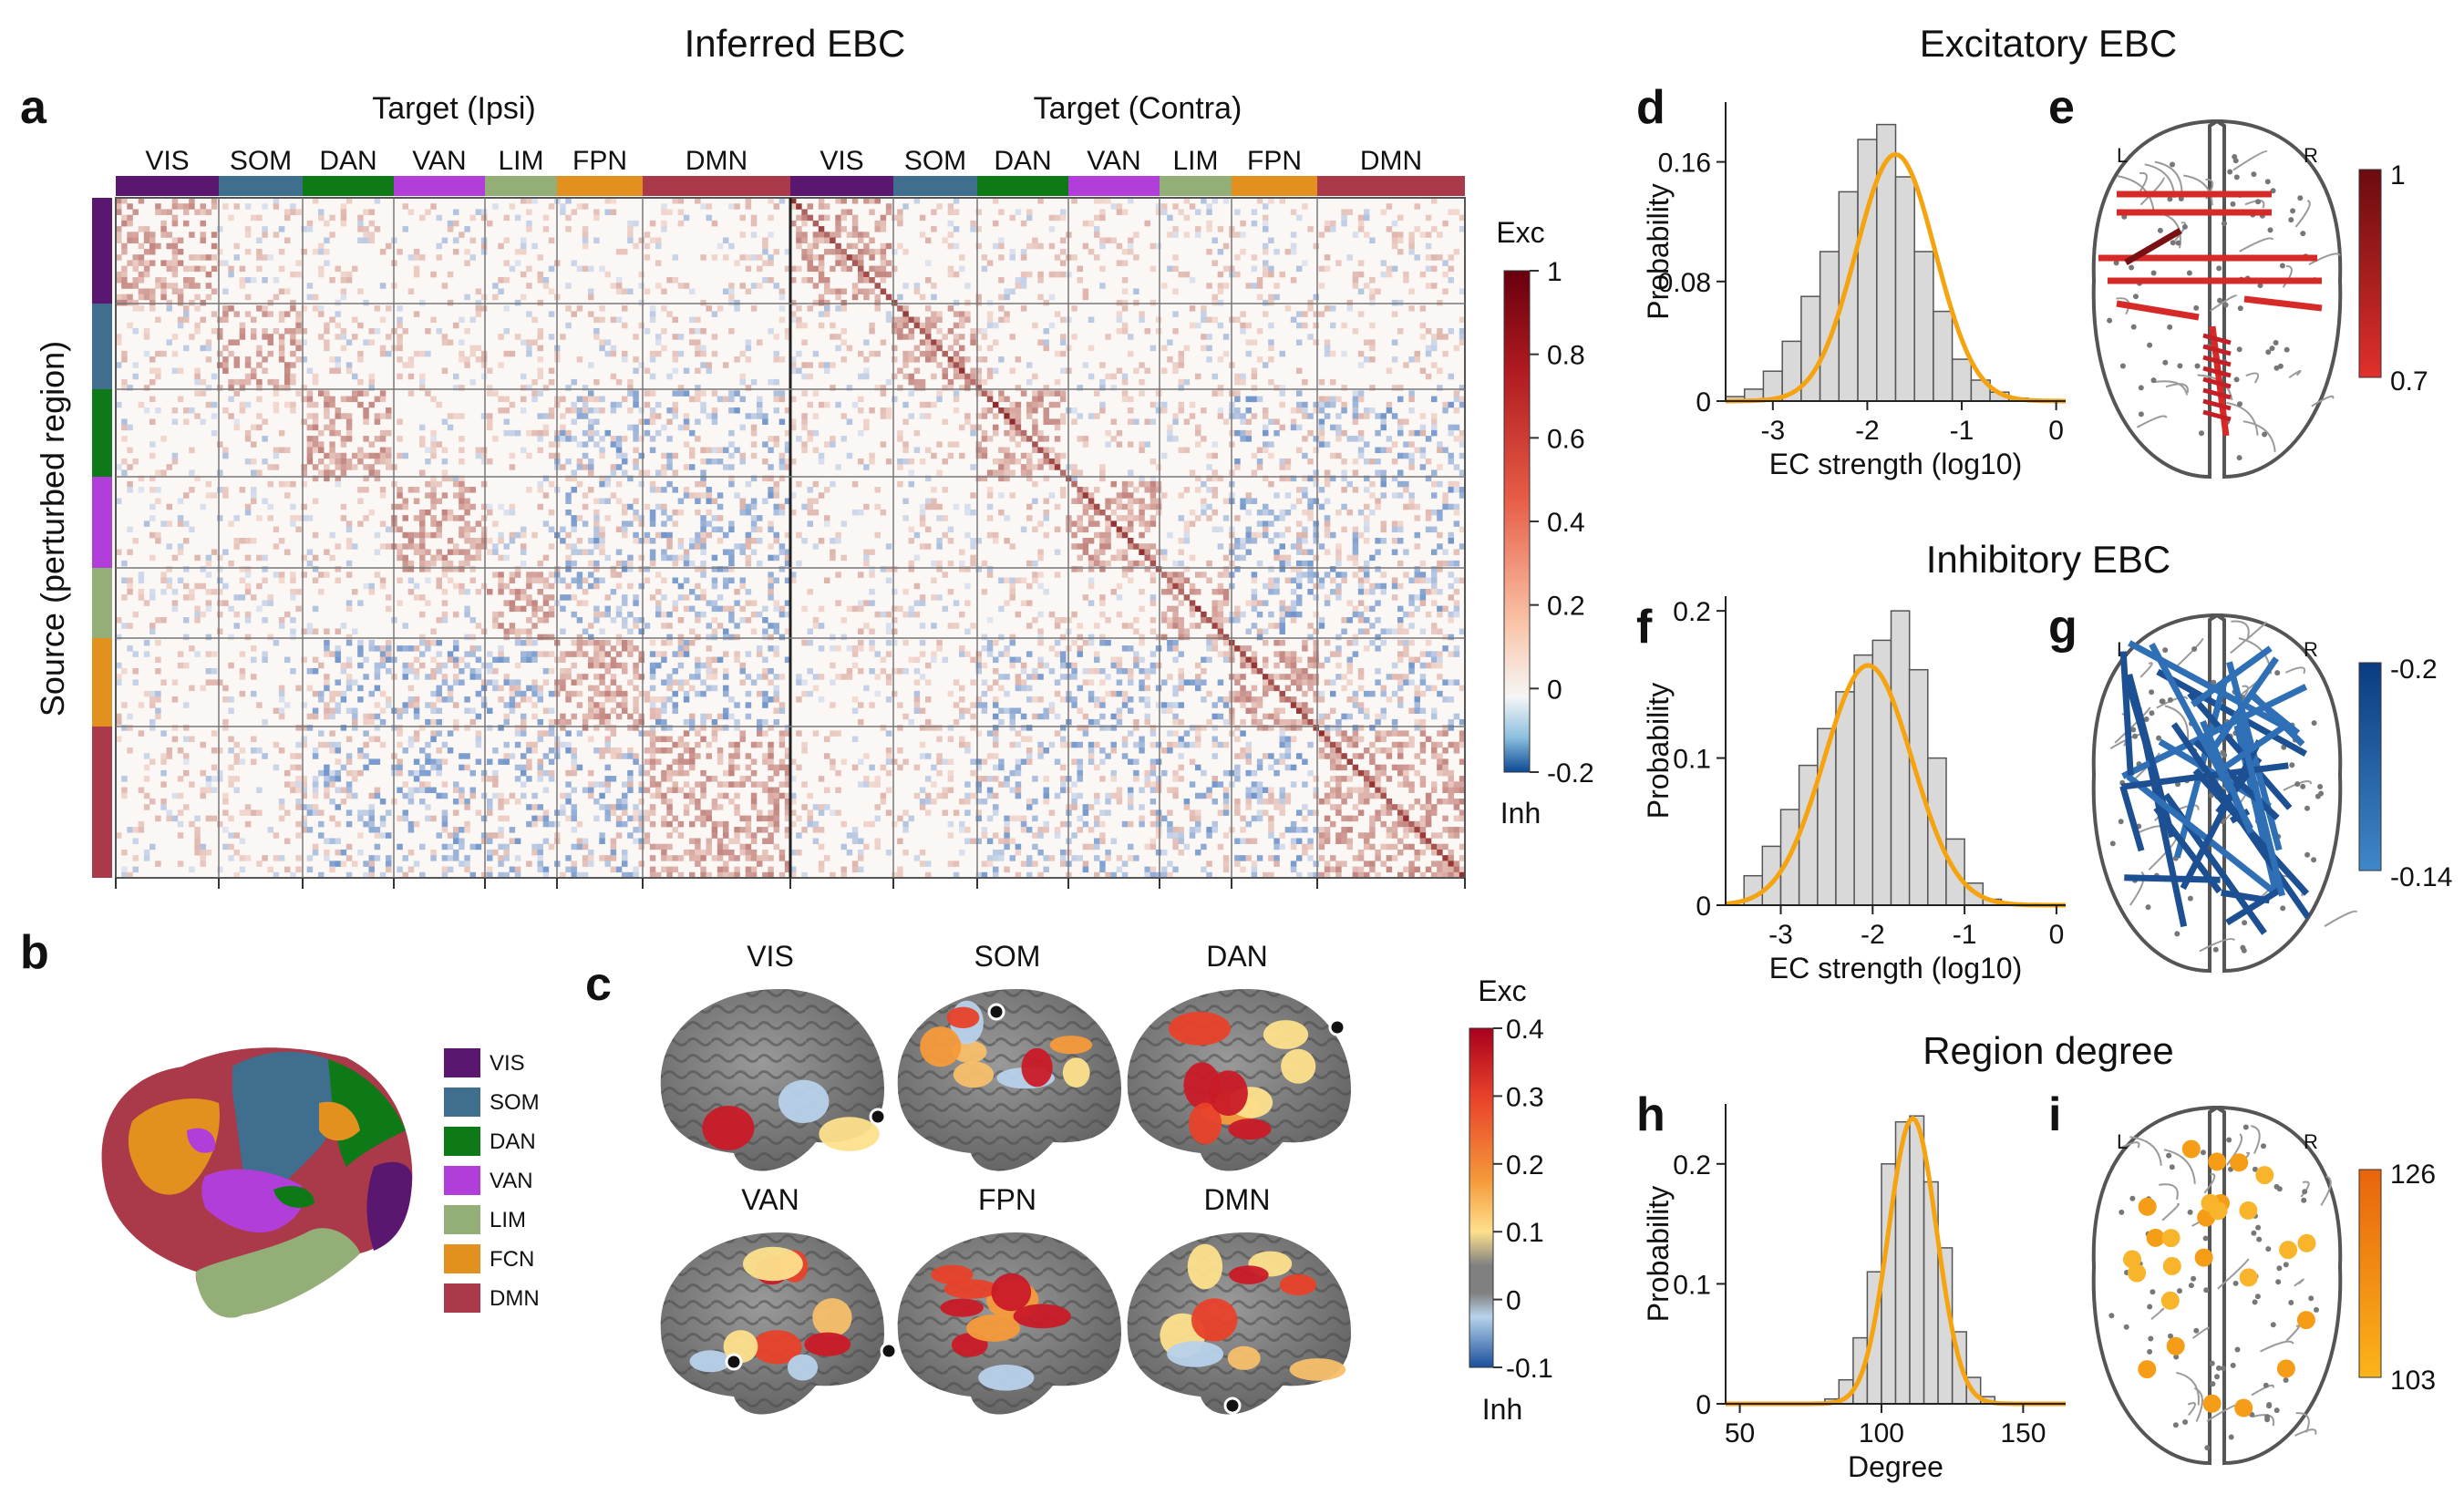 The width and height of the screenshot is (2464, 1505). What do you see at coordinates (599, 161) in the screenshot?
I see `col-label-fpn-ipsi: FPN` at bounding box center [599, 161].